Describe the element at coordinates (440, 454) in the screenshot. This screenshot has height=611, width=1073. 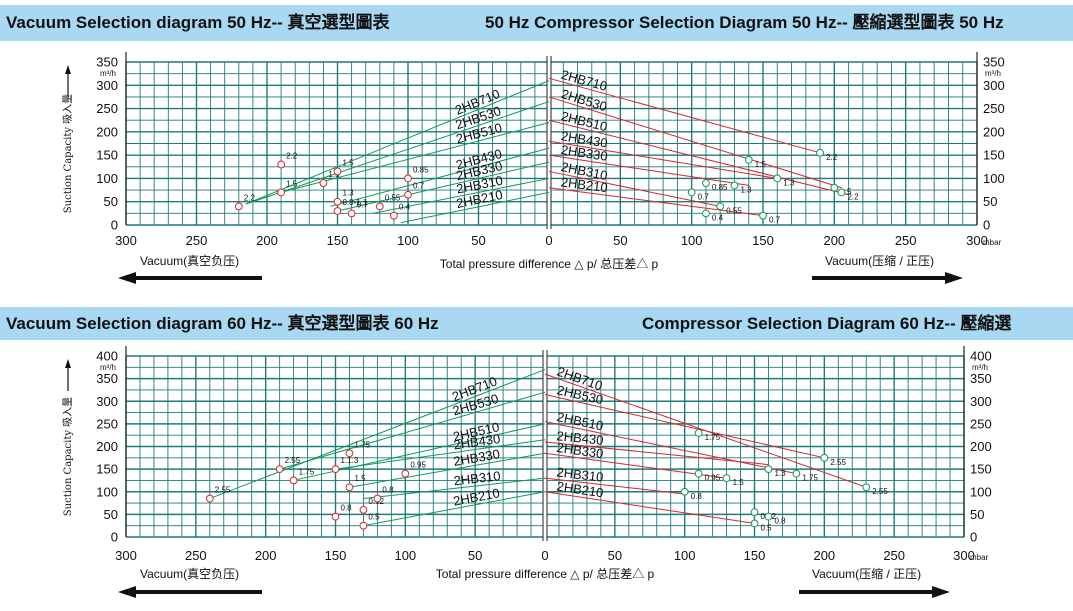
I see `vacuum-series-line-2HB430` at that location.